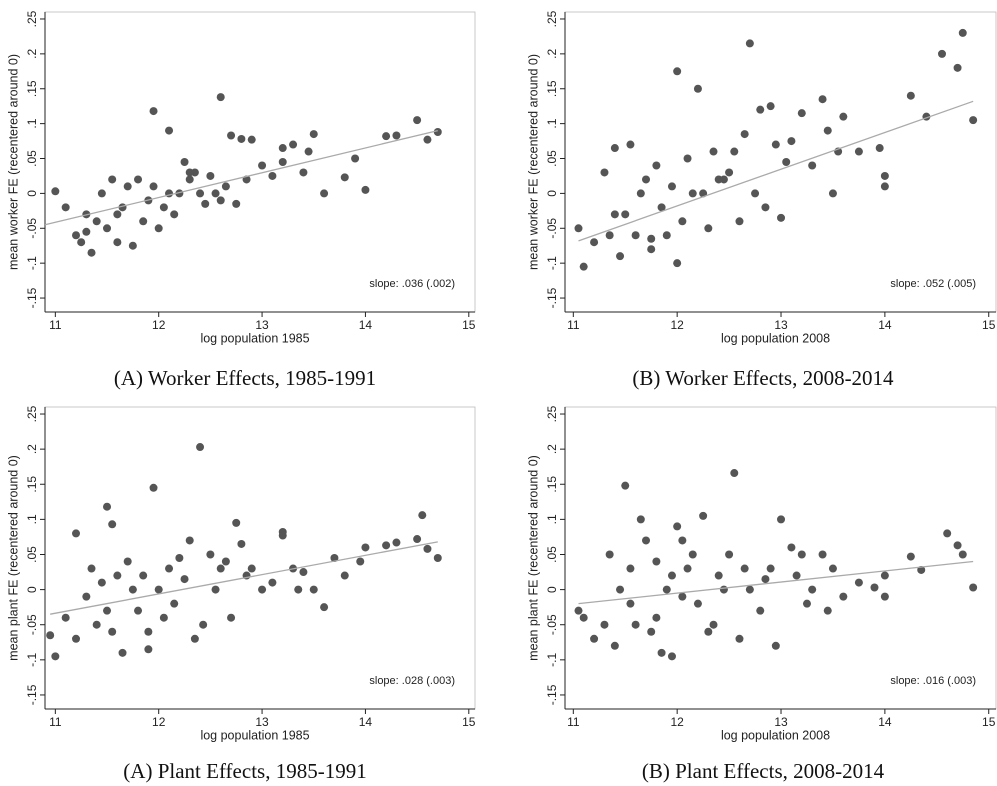 The width and height of the screenshot is (997, 786). Describe the element at coordinates (781, 325) in the screenshot. I see `x-tick-label: 13` at that location.